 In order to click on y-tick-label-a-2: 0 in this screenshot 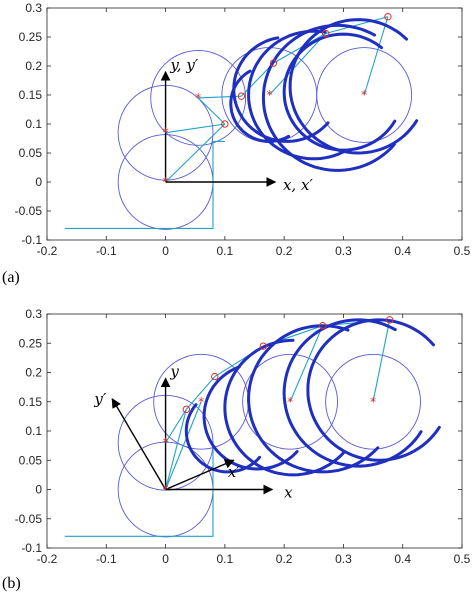, I will do `click(38, 182)`.